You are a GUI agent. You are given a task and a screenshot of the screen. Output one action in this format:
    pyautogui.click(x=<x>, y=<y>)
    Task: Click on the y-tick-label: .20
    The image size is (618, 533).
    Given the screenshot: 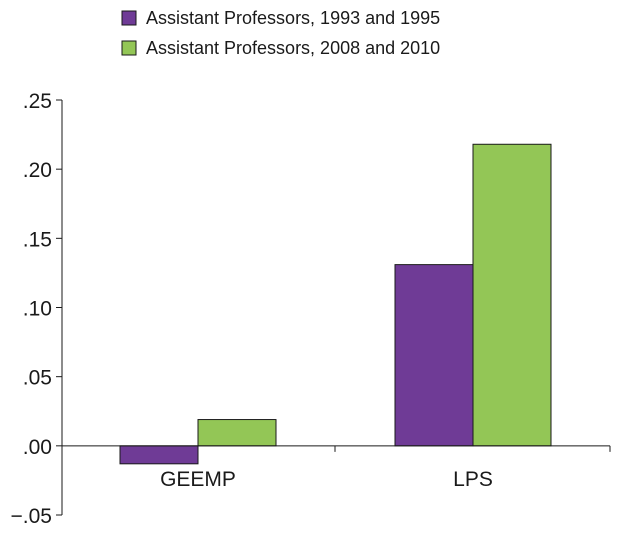 What is the action you would take?
    pyautogui.click(x=37, y=170)
    